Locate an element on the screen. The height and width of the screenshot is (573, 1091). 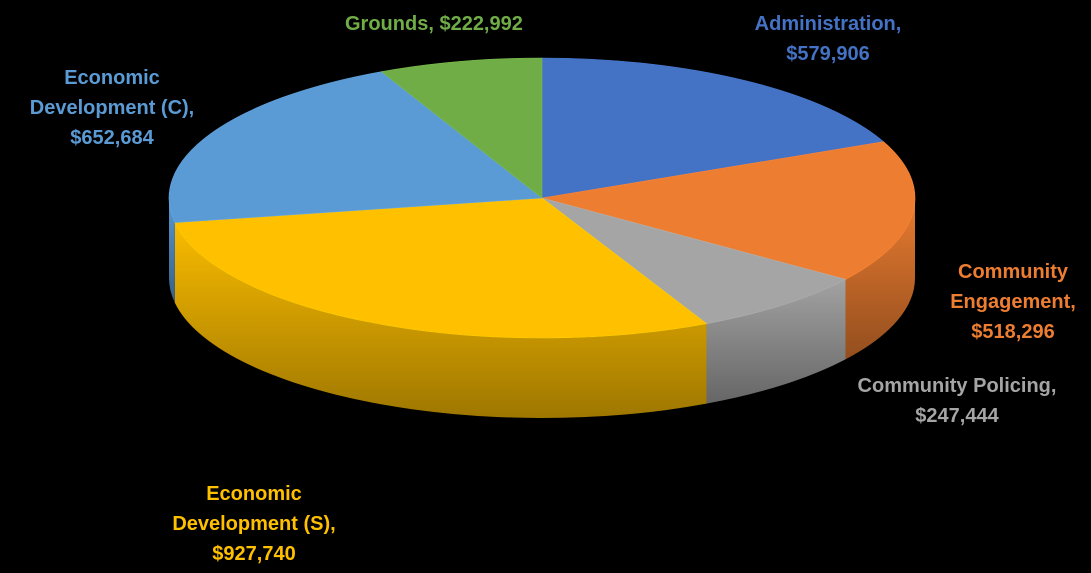
pie-side-community-engagement is located at coordinates (880, 279).